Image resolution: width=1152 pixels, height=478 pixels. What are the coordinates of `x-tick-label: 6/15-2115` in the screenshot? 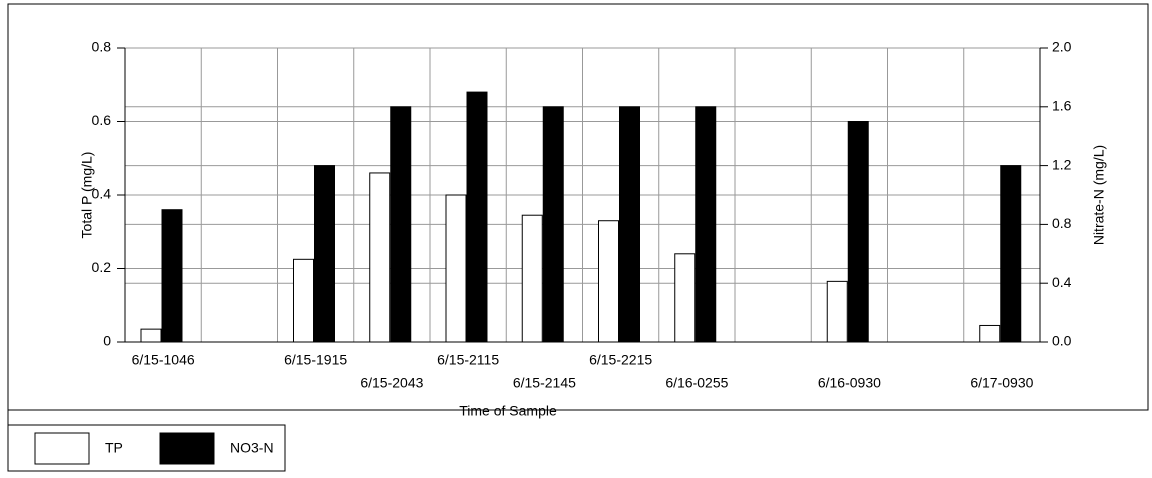 It's located at (468, 360).